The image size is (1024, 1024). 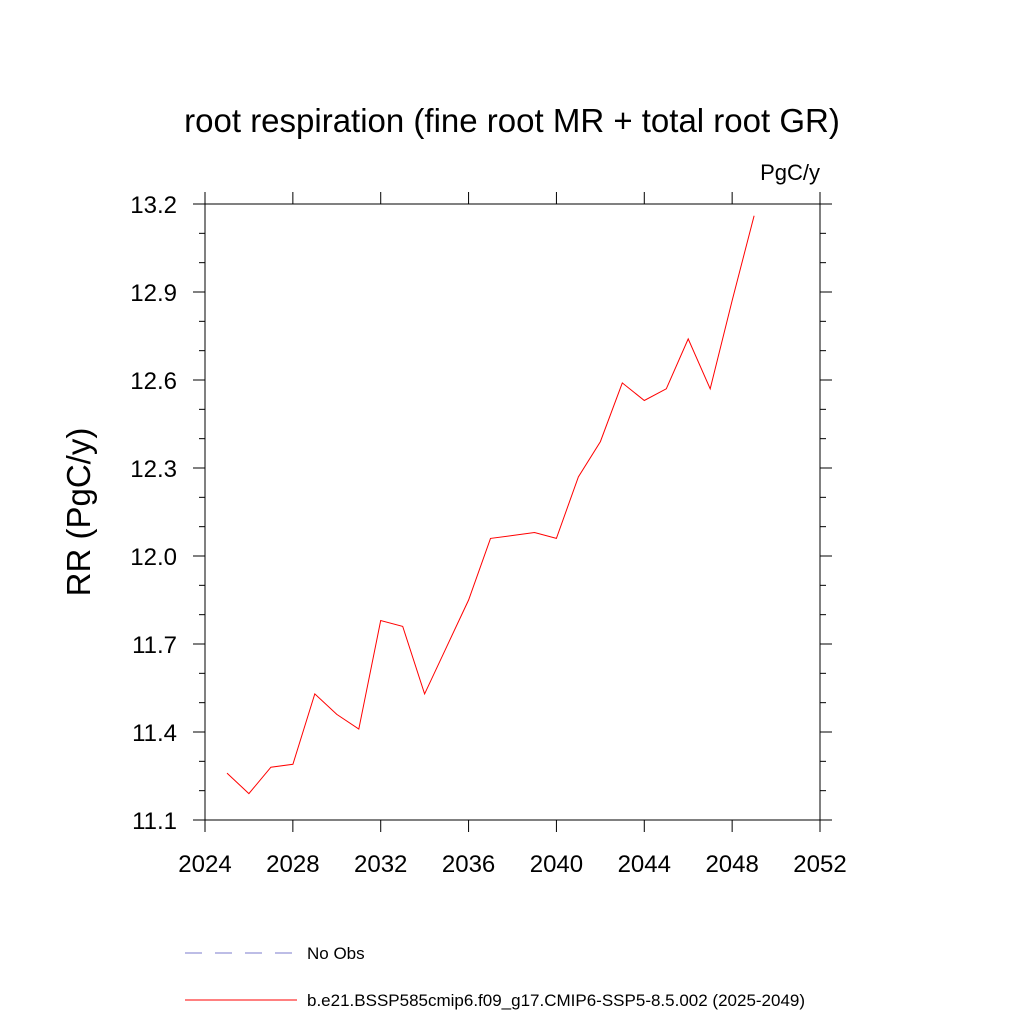 What do you see at coordinates (154, 645) in the screenshot?
I see `y-tick-label: 11.7` at bounding box center [154, 645].